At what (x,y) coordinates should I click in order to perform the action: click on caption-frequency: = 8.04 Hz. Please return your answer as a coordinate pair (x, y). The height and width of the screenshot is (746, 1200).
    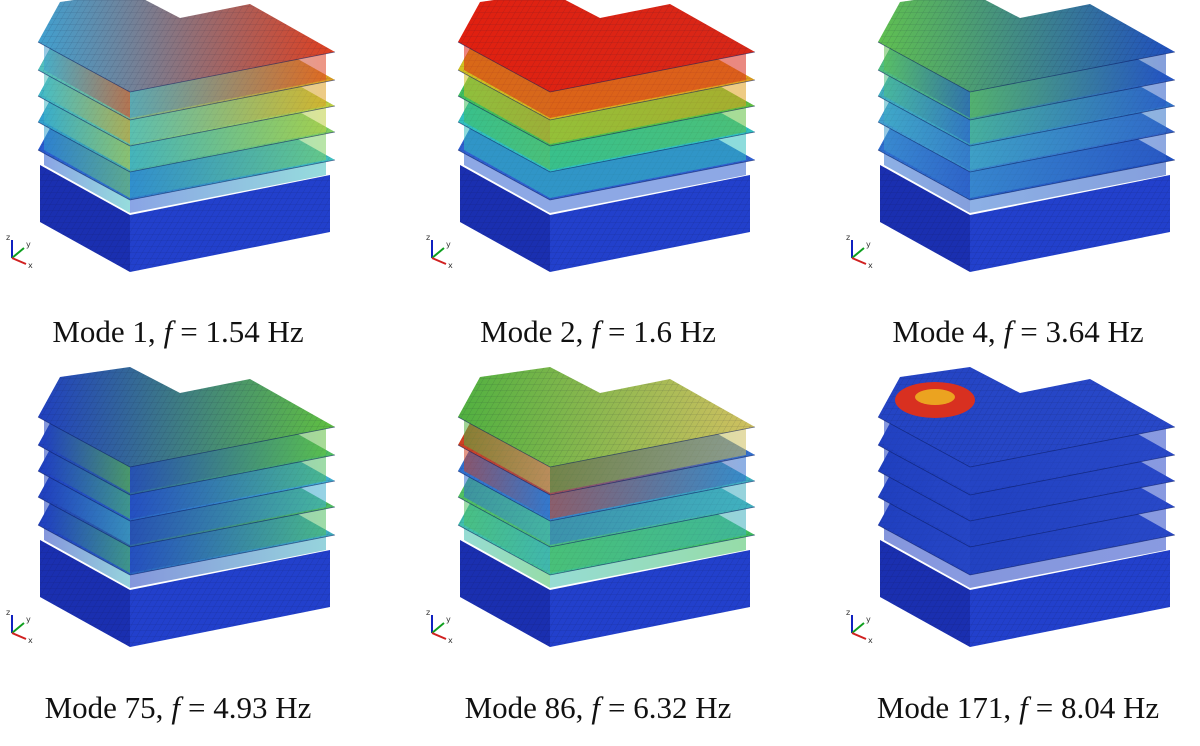
    Looking at the image, I should click on (1097, 707).